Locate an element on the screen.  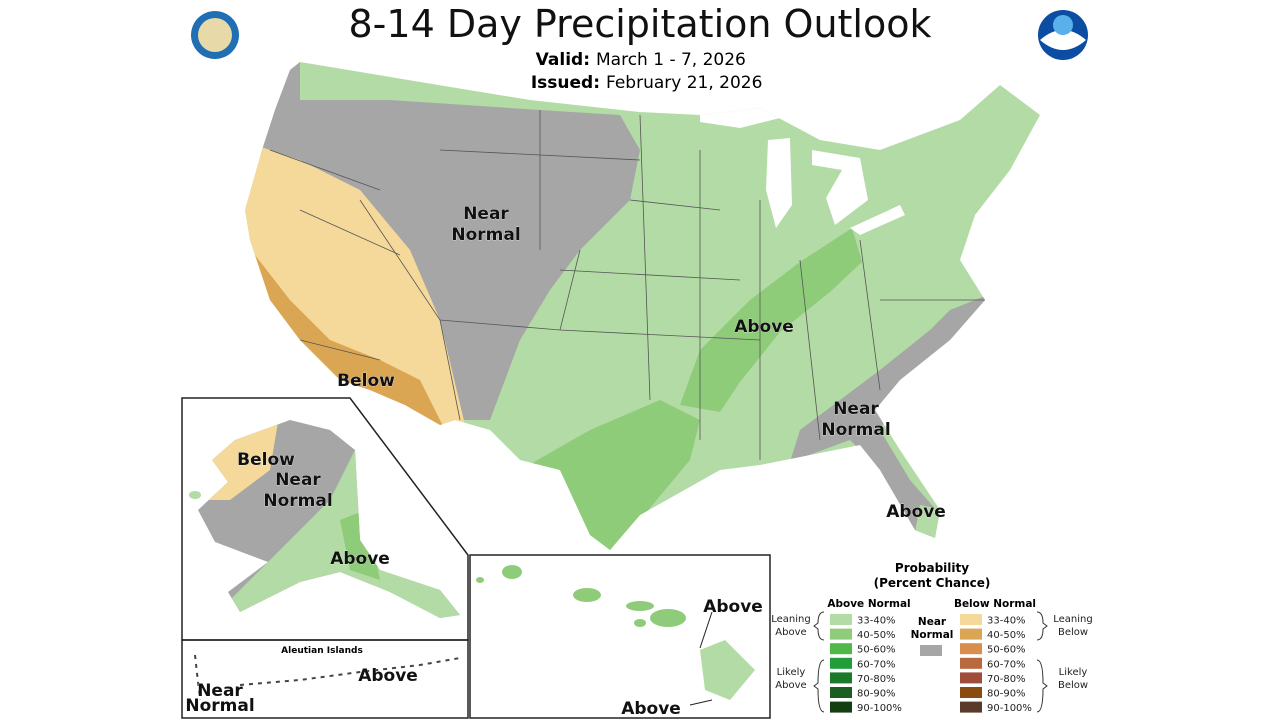
alaska-map is located at coordinates (329, 519).